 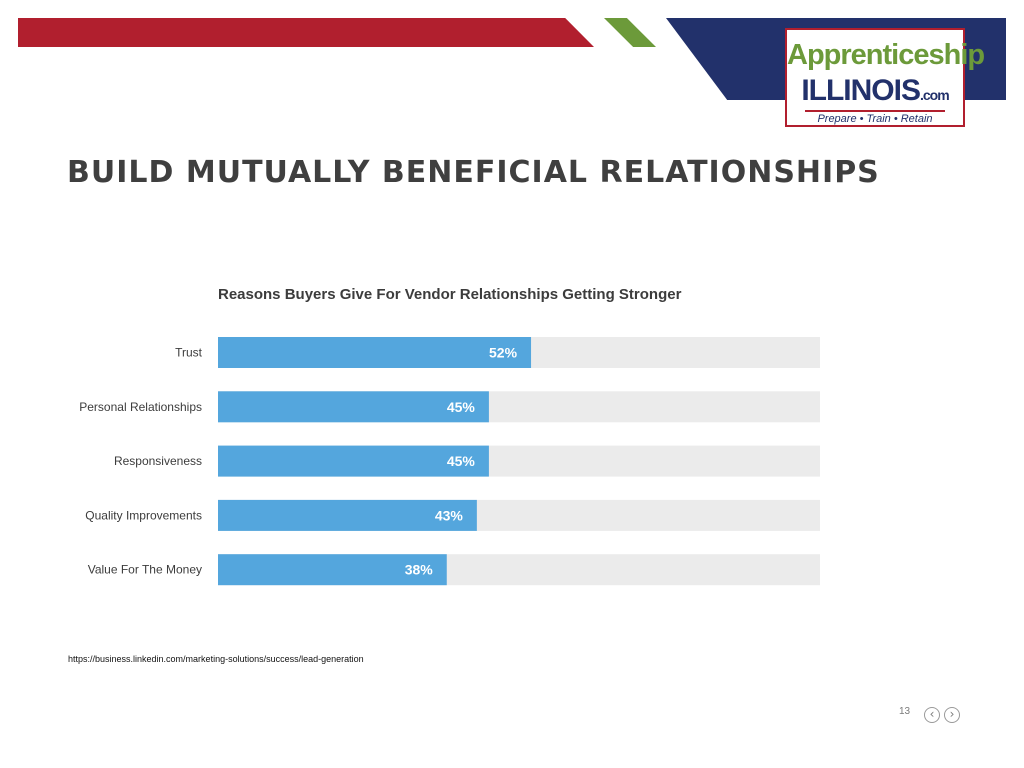 I want to click on logo-line2-suffix: .com, so click(x=934, y=95).